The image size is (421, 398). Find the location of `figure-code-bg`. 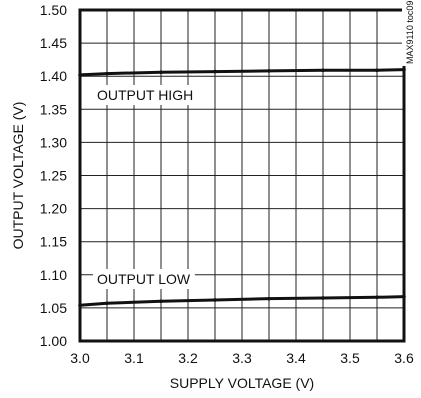

figure-code-bg is located at coordinates (408, 33).